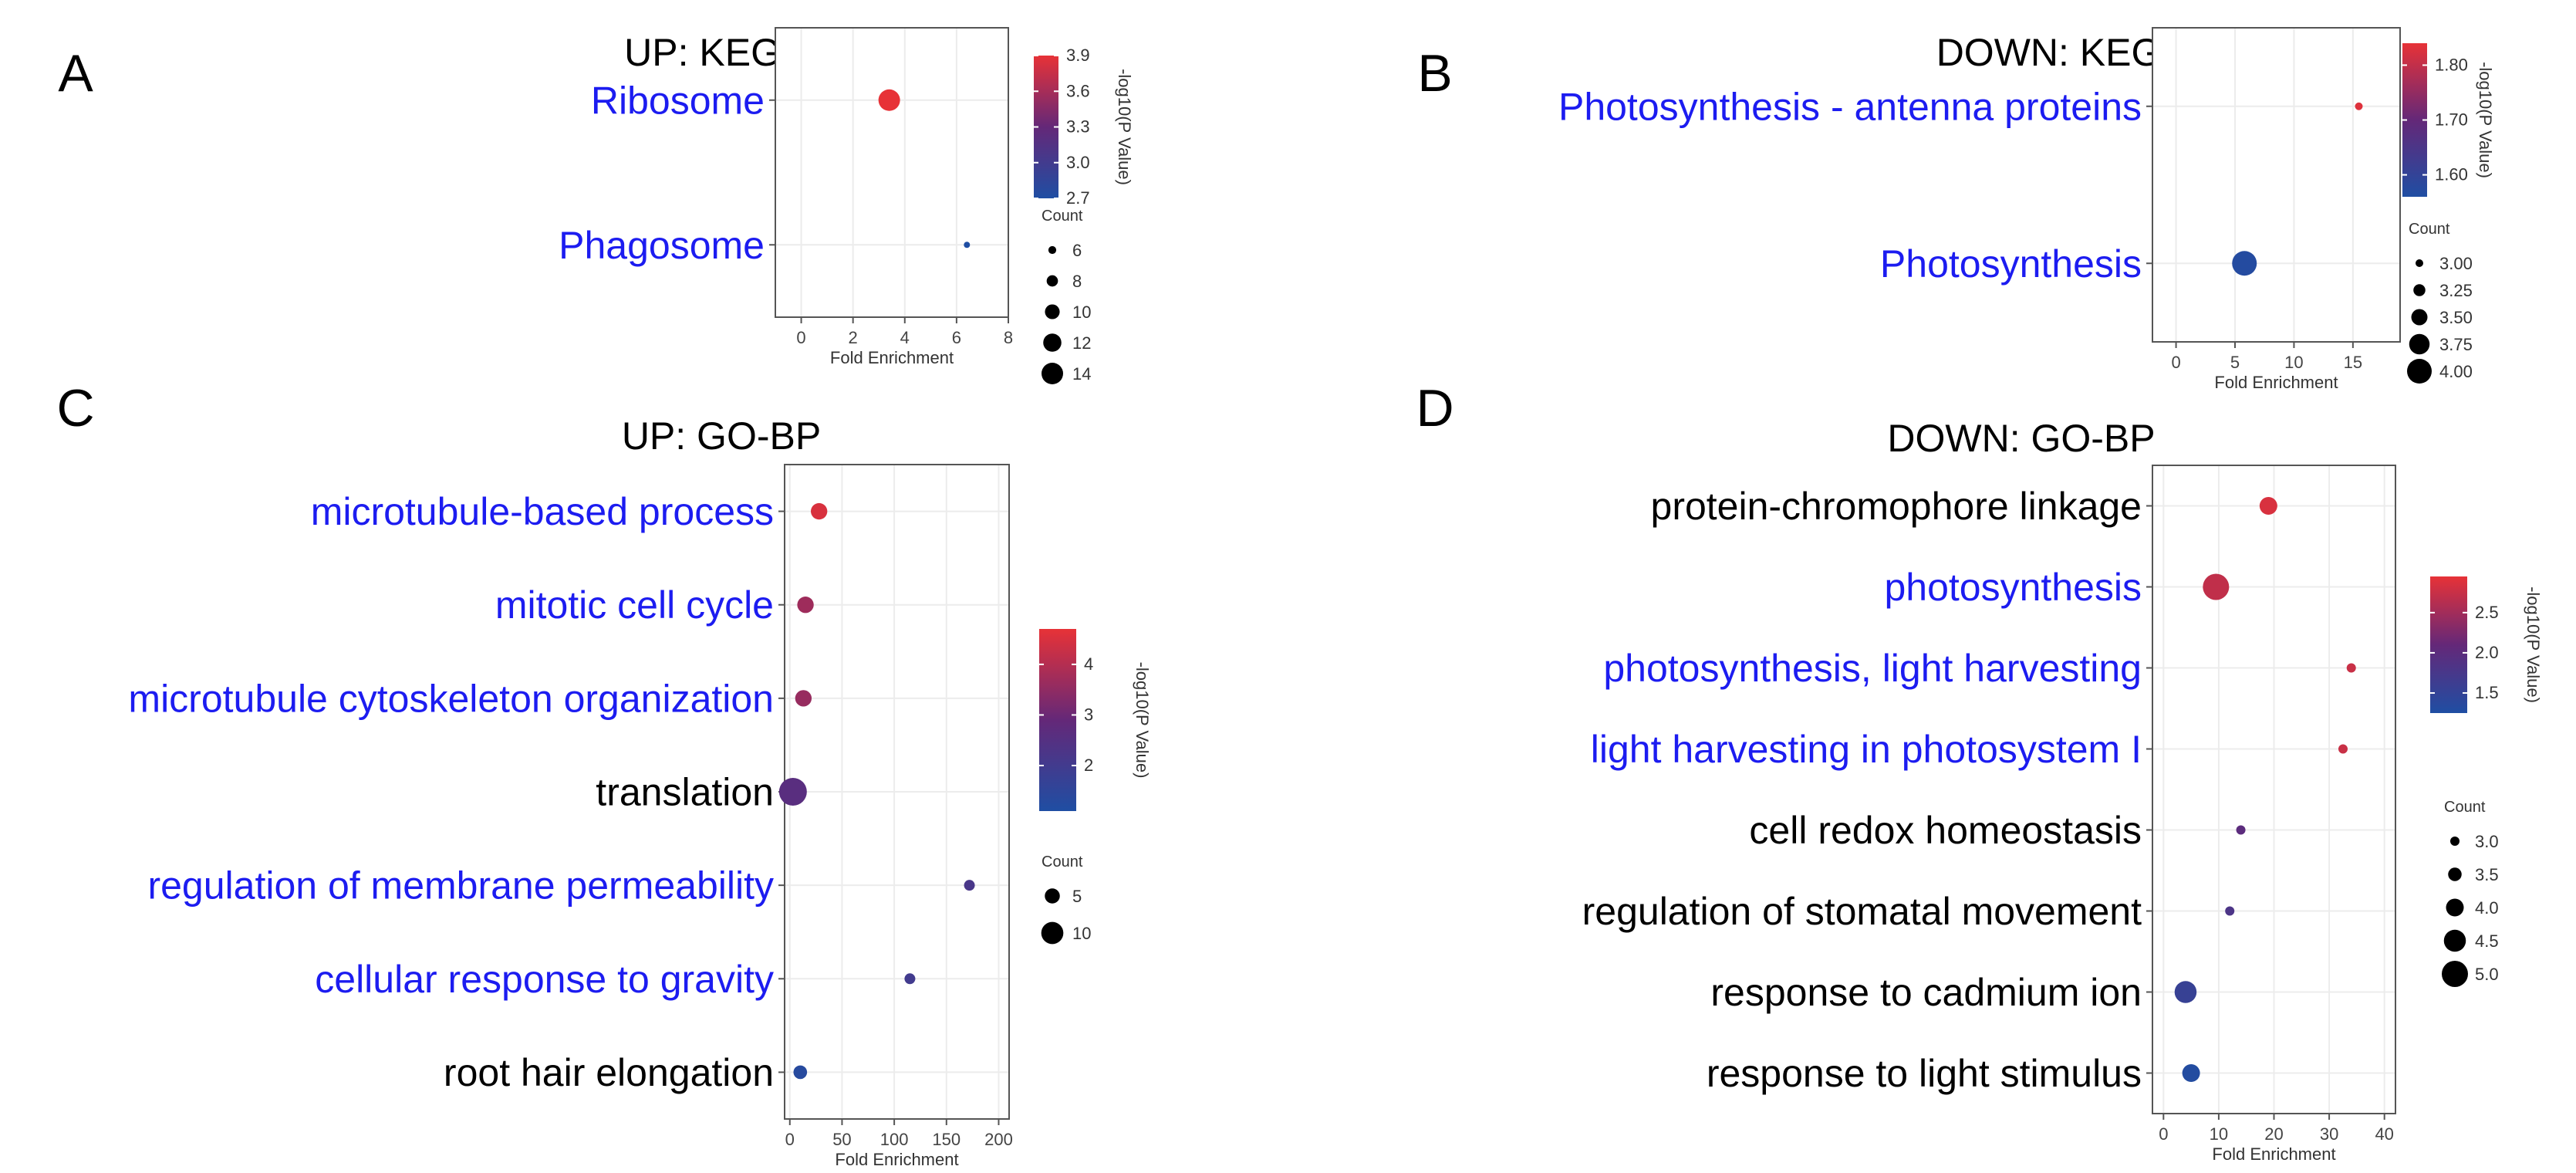  What do you see at coordinates (2456, 317) in the screenshot?
I see `size-legend-label: 3.50` at bounding box center [2456, 317].